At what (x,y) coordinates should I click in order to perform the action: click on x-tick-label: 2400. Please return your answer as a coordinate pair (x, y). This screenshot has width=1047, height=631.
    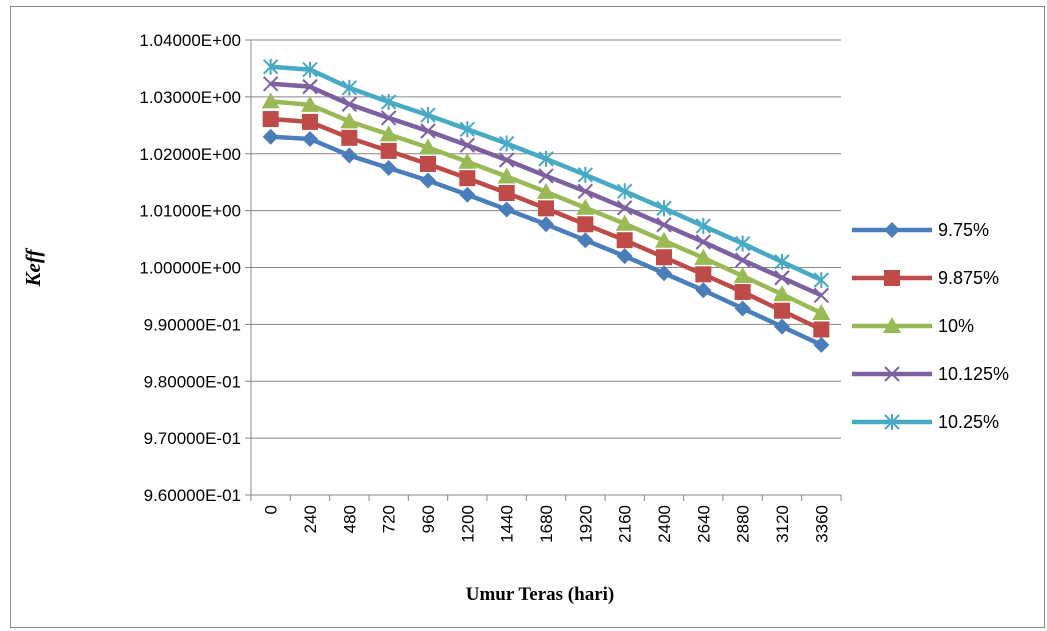
    Looking at the image, I should click on (664, 524).